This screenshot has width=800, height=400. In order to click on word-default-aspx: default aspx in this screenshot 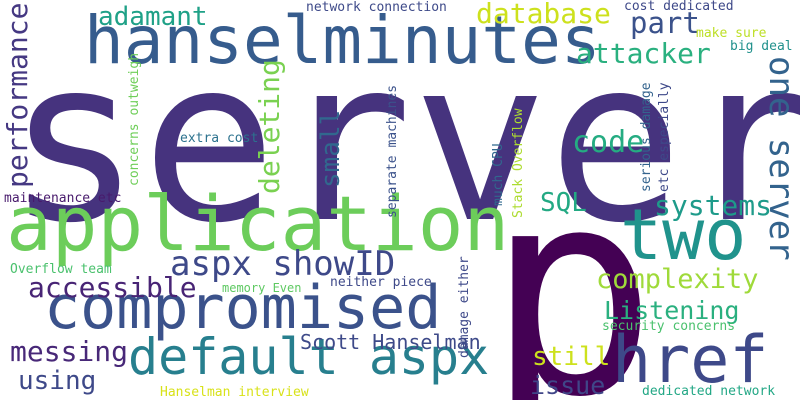, I will do `click(309, 357)`.